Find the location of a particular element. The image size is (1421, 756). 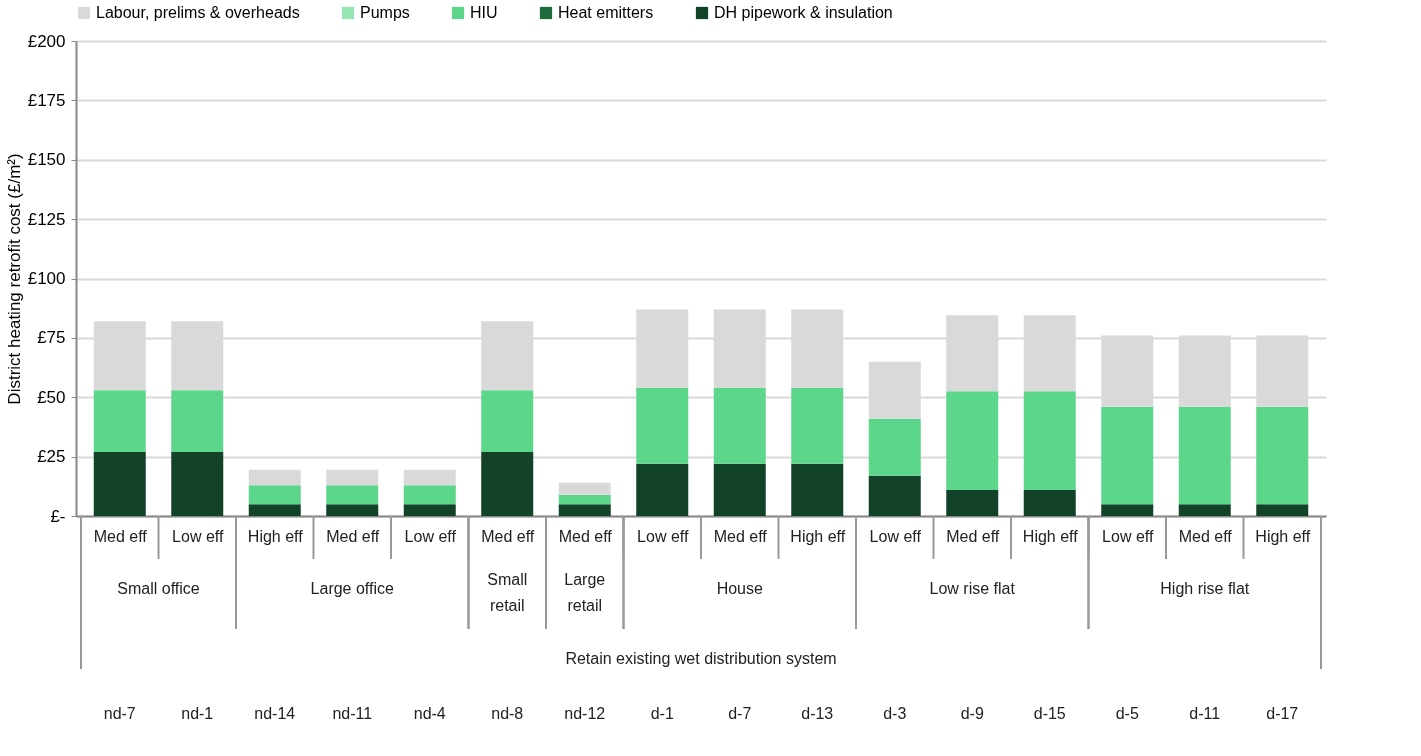

y-tick-label: £25 is located at coordinates (51, 457).